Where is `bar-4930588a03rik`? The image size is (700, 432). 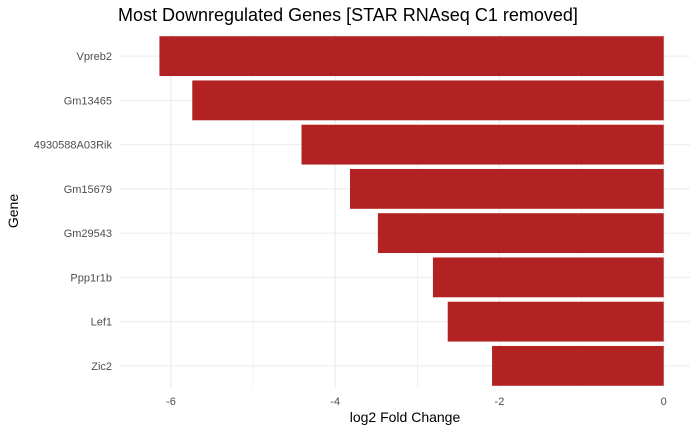 bar-4930588a03rik is located at coordinates (482, 144).